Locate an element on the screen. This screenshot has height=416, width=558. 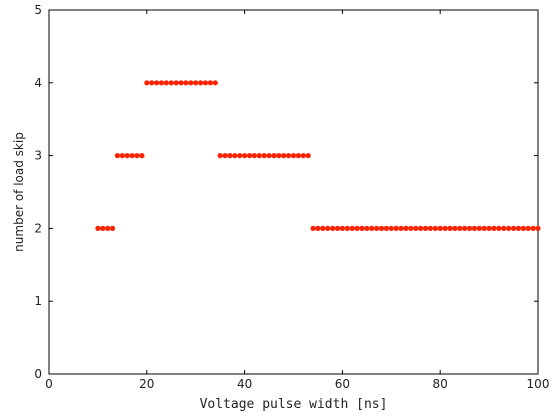
x-tick-label: 100 is located at coordinates (538, 384).